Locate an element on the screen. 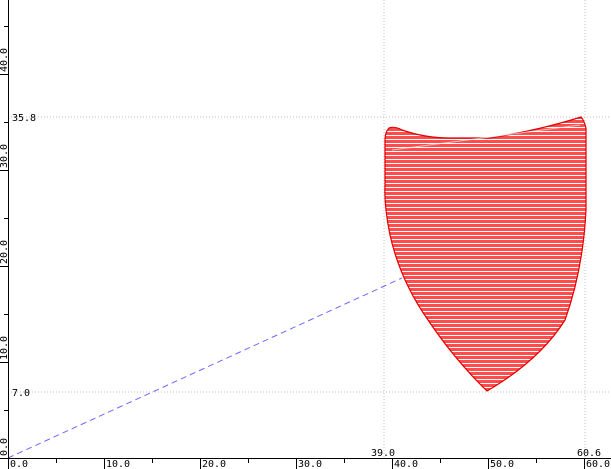 This screenshot has width=611, height=469. marker-x-right-label: 60.6 is located at coordinates (589, 453).